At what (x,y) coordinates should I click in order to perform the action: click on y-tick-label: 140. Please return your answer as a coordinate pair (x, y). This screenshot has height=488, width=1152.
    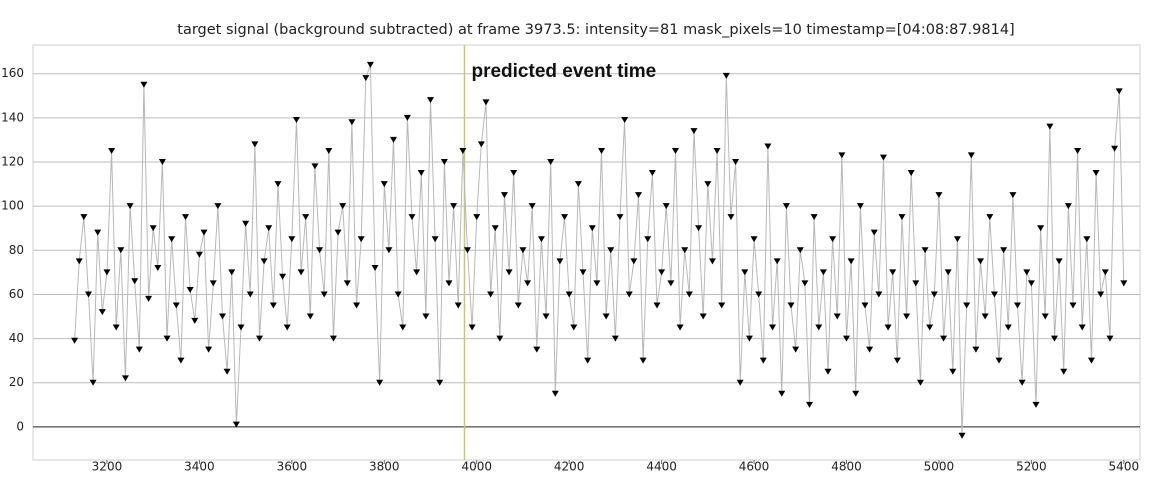
    Looking at the image, I should click on (12, 117).